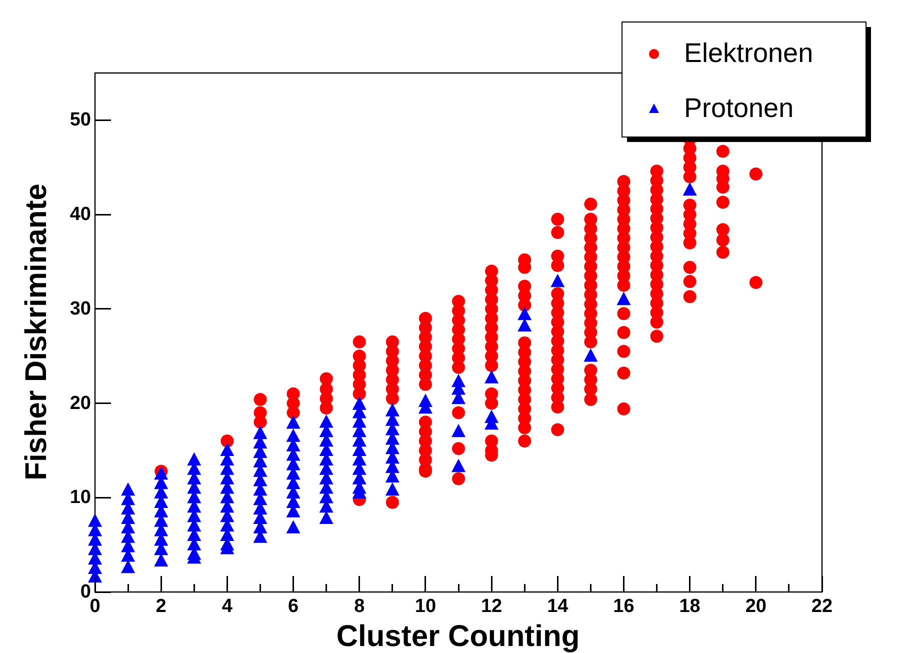 The image size is (905, 653). Describe the element at coordinates (36, 332) in the screenshot. I see `y-axis-title: Fisher Diskriminante` at that location.